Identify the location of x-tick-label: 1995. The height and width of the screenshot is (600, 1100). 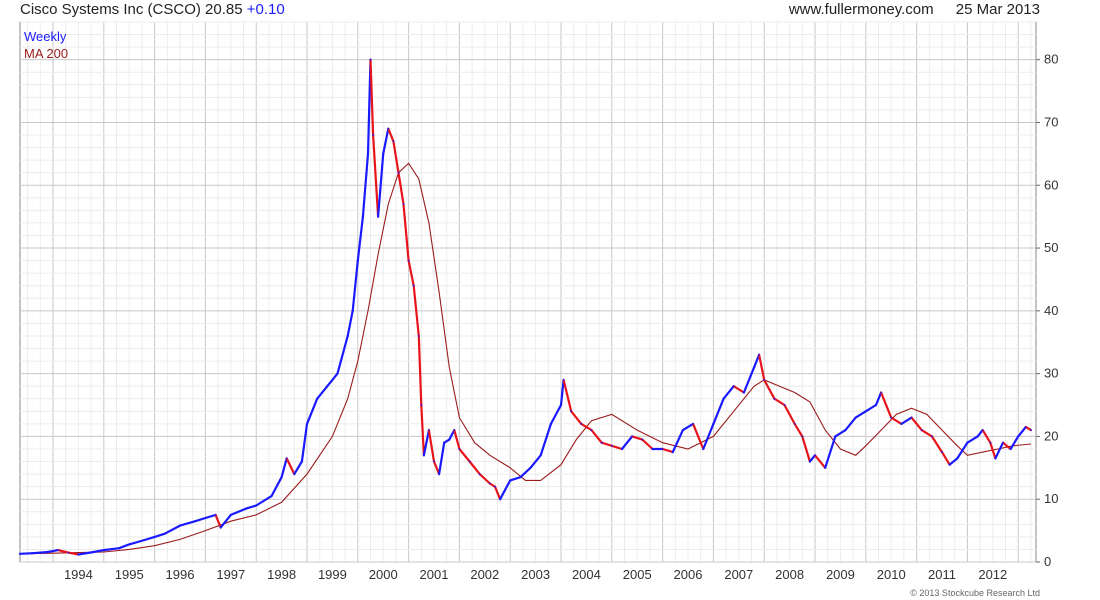
(129, 574).